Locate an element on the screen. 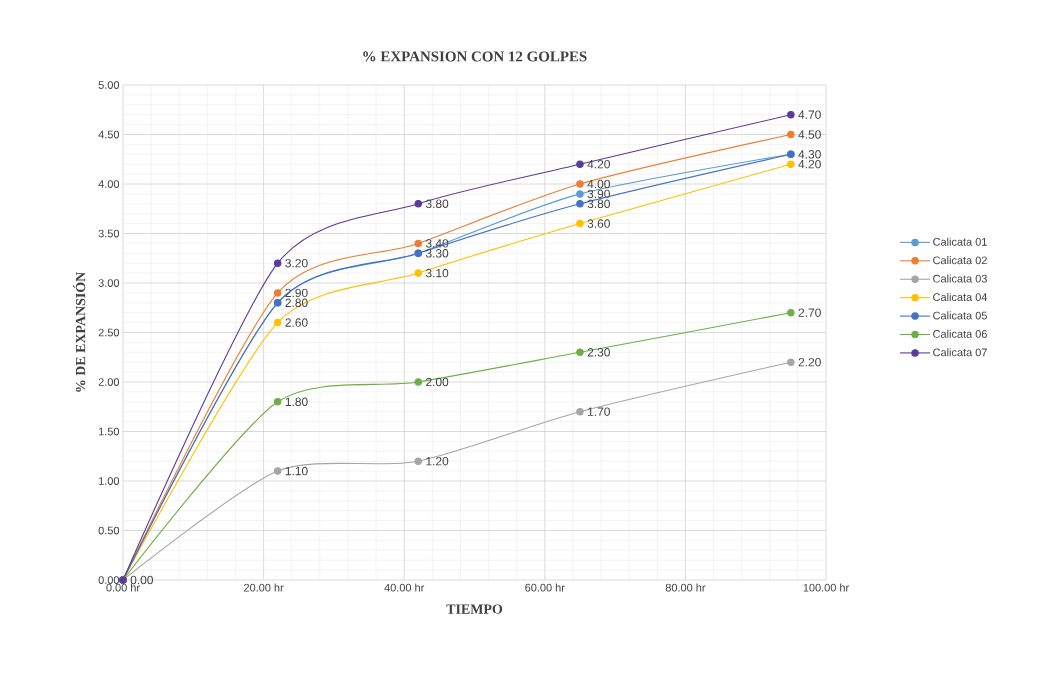 The width and height of the screenshot is (1046, 675). legend-label: Calicata 01 is located at coordinates (960, 241).